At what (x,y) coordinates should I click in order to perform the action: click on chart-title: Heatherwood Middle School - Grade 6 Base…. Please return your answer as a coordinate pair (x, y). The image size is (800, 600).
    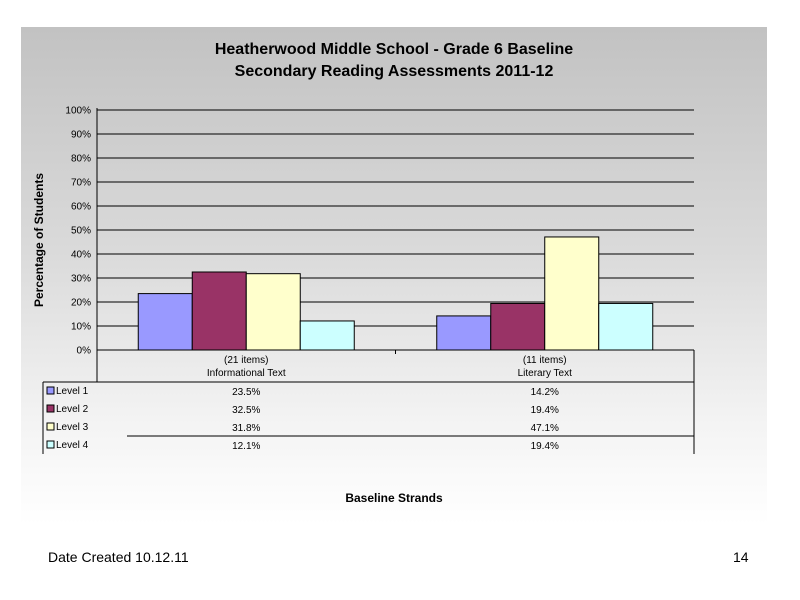
    Looking at the image, I should click on (394, 49).